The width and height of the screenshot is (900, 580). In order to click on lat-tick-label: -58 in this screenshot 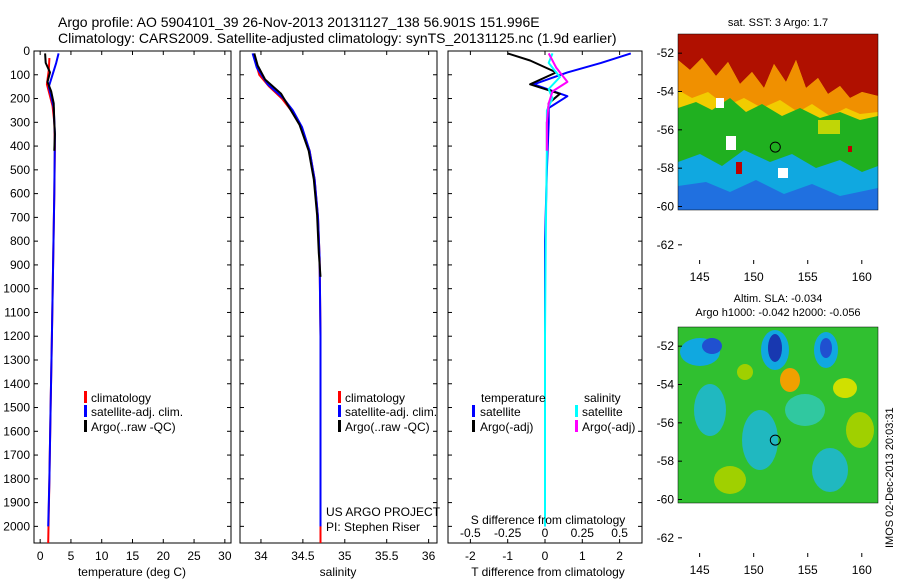, I will do `click(666, 168)`.